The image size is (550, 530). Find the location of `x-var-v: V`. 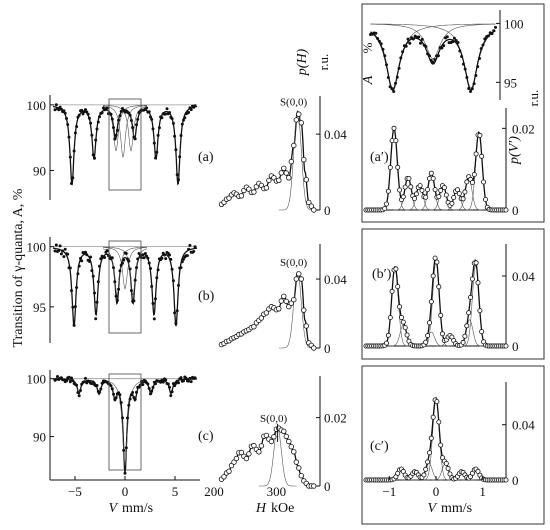

x-var-v: V is located at coordinates (113, 508).